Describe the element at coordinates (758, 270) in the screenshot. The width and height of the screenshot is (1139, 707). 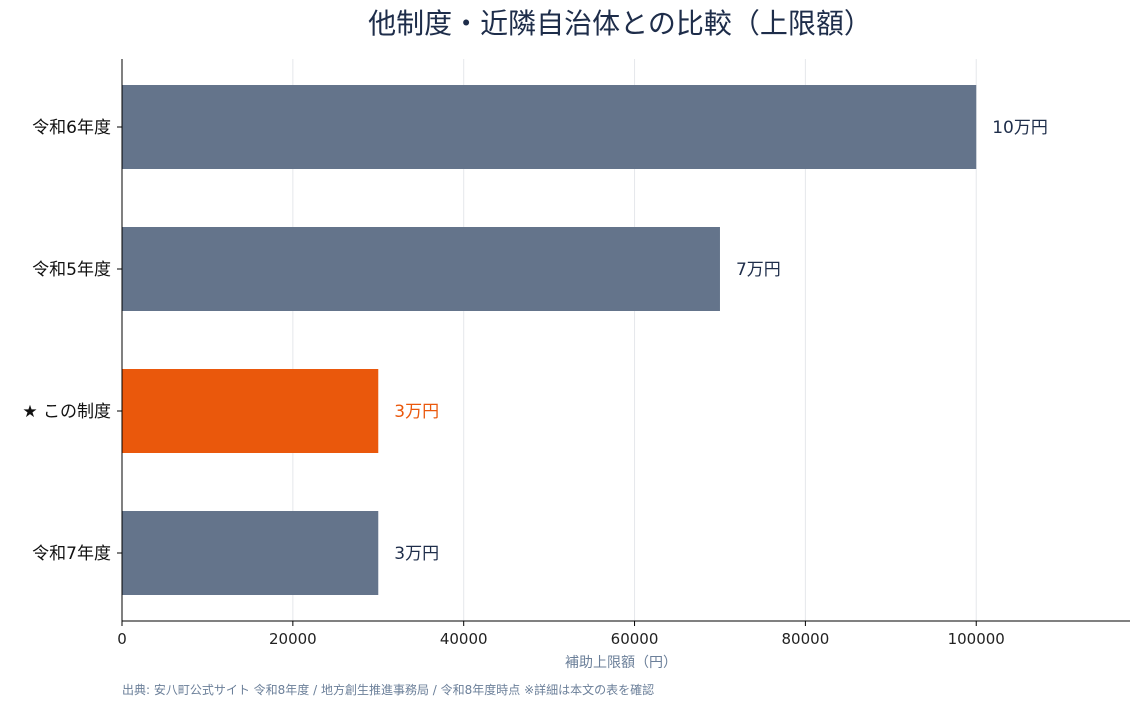
I see `bar-value-label: 7万円` at that location.